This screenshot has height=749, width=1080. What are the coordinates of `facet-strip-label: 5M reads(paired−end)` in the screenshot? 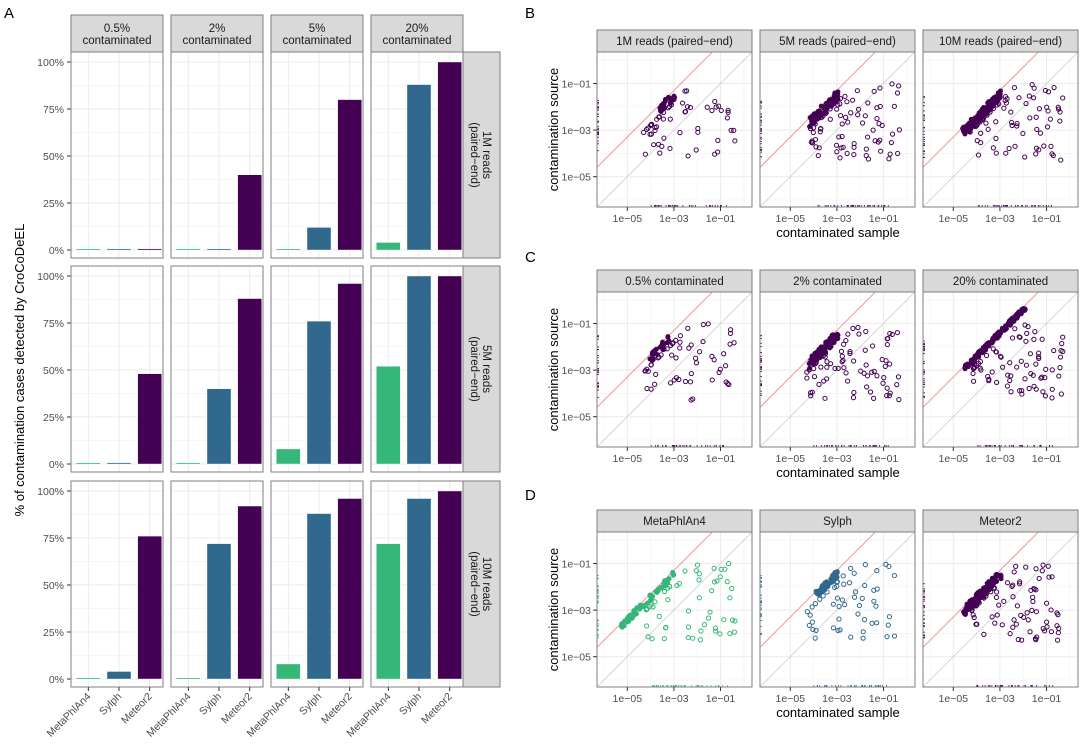 It's located at (480, 369).